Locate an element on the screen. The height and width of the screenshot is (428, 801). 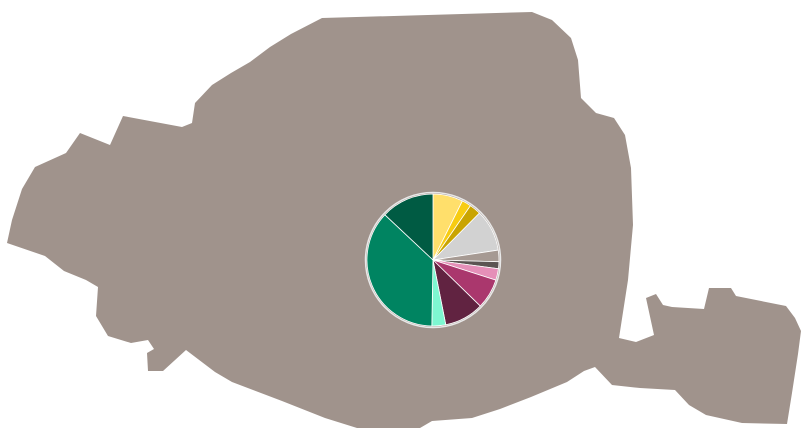
pie-chart is located at coordinates (433, 260).